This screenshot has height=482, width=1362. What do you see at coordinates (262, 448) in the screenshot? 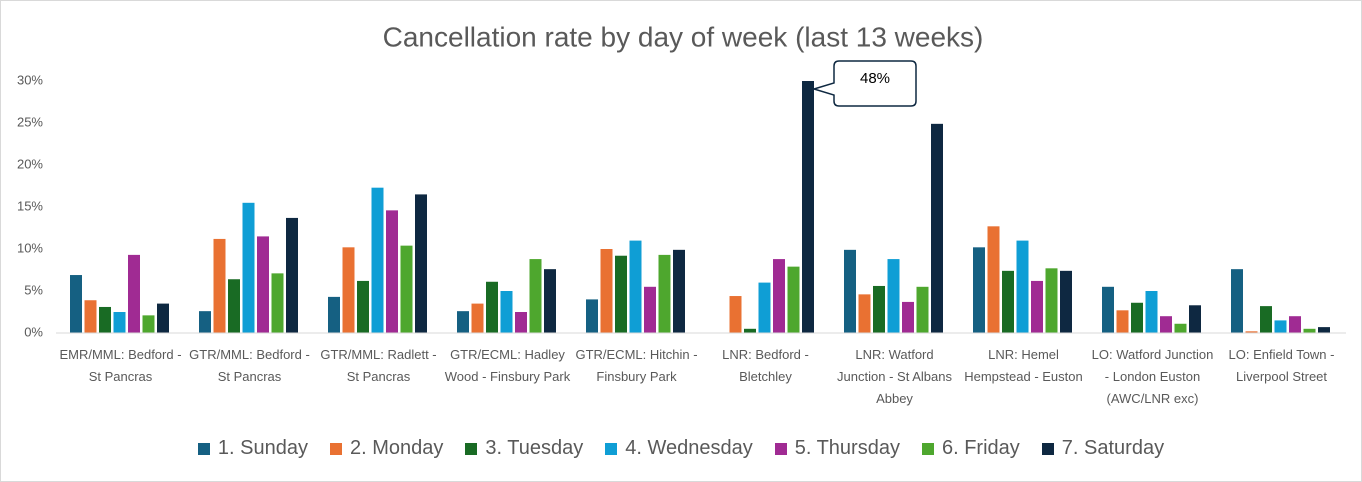
I see `legend-label: 1. Sunday` at bounding box center [262, 448].